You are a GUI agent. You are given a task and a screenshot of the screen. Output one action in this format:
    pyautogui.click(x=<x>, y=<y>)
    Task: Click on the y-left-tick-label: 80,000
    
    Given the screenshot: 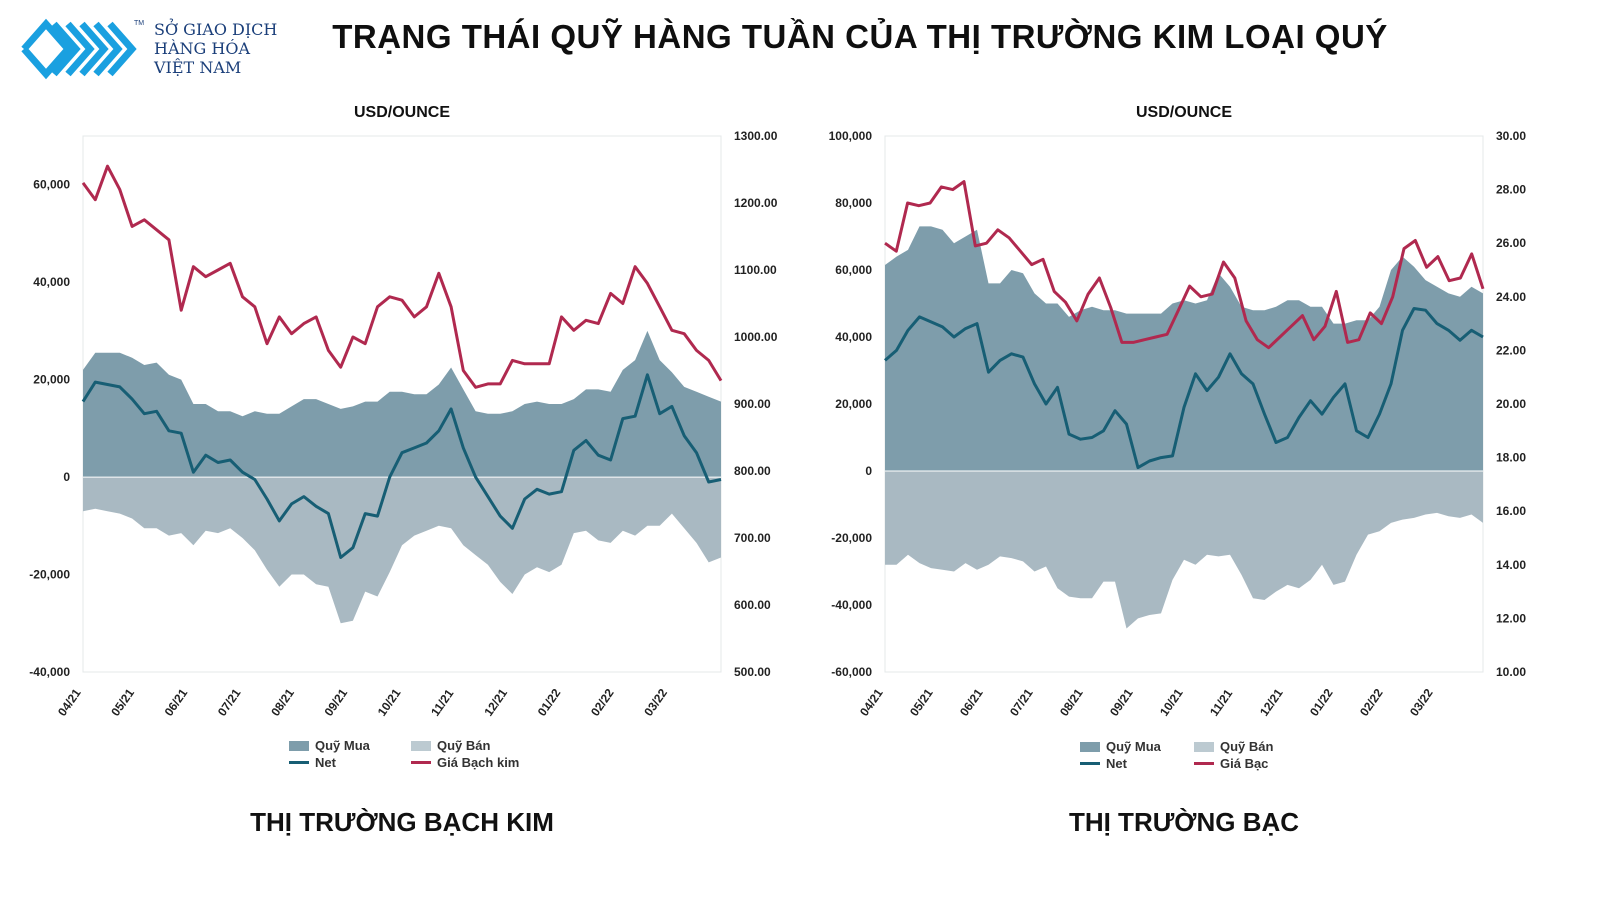 What is the action you would take?
    pyautogui.click(x=853, y=203)
    